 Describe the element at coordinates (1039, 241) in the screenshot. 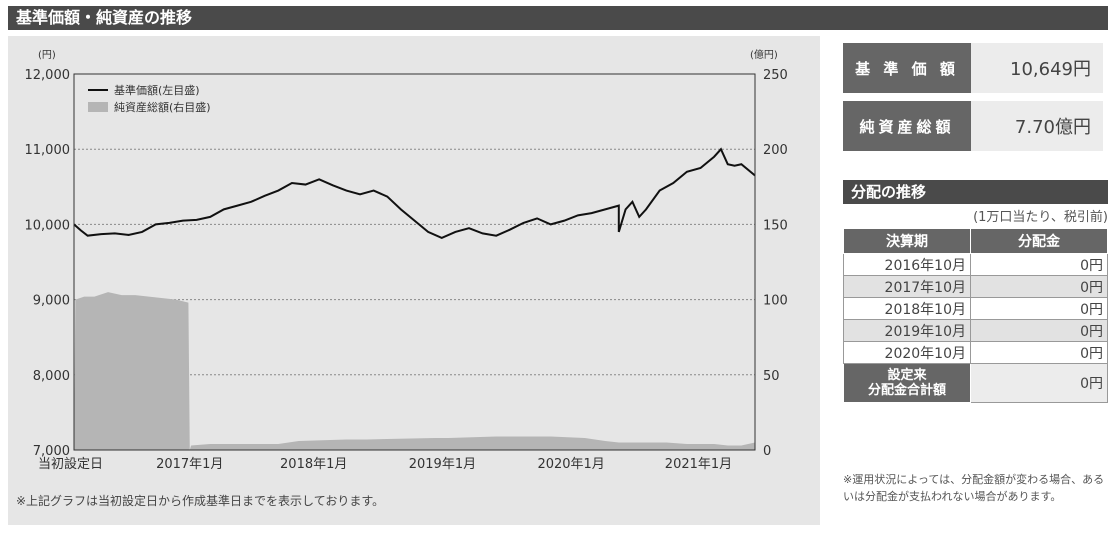

I see `col-amount-header: 分配金` at that location.